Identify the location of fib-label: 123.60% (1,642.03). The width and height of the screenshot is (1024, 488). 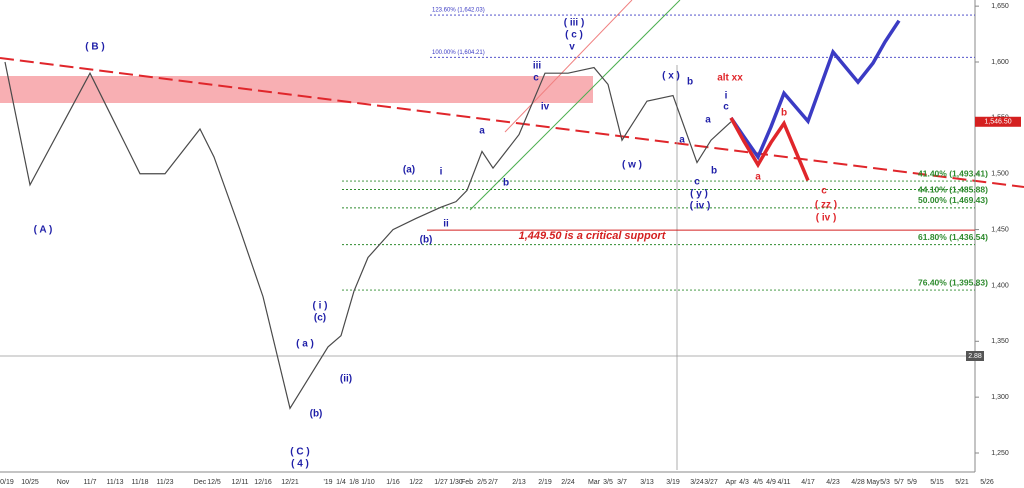
(458, 11).